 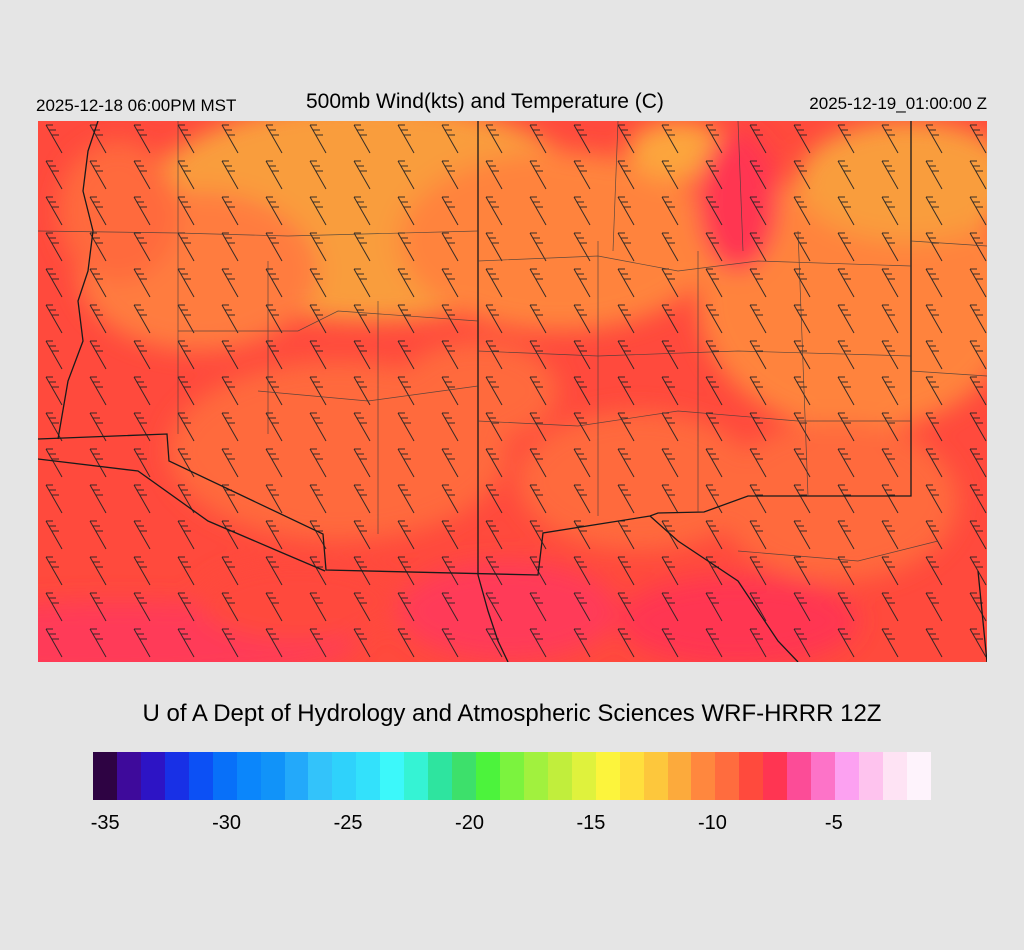 What do you see at coordinates (485, 101) in the screenshot?
I see `map-title: 500mb Wind(kts) and Temperature (C)` at bounding box center [485, 101].